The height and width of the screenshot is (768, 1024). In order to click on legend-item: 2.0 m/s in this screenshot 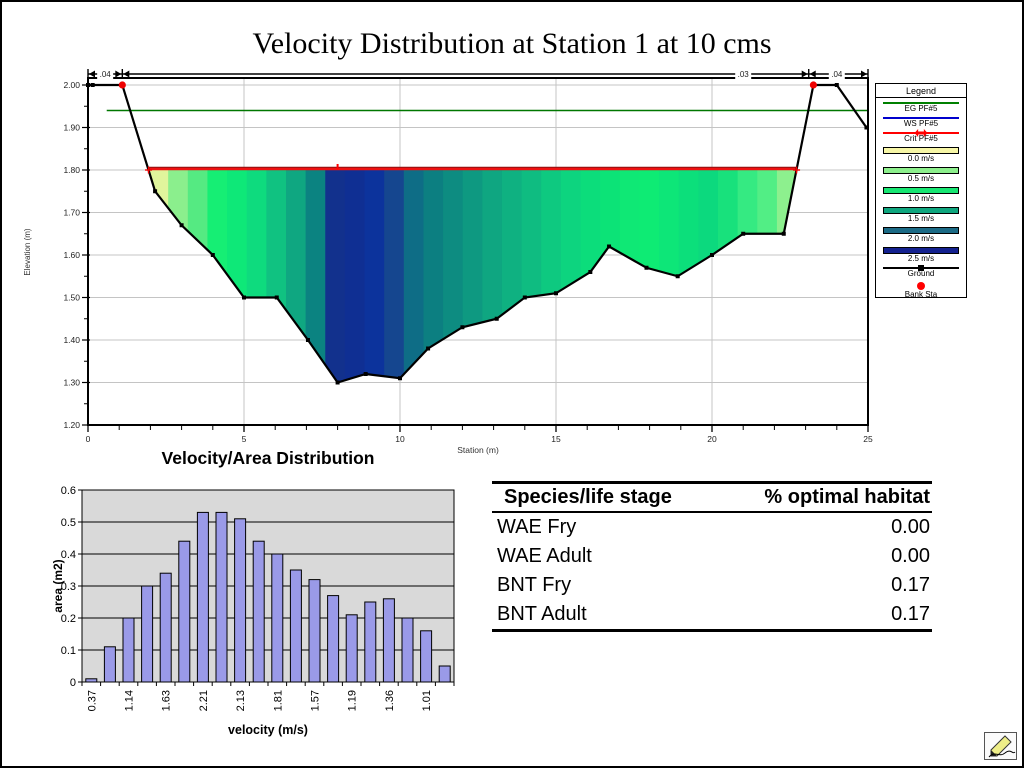, I will do `click(921, 235)`.